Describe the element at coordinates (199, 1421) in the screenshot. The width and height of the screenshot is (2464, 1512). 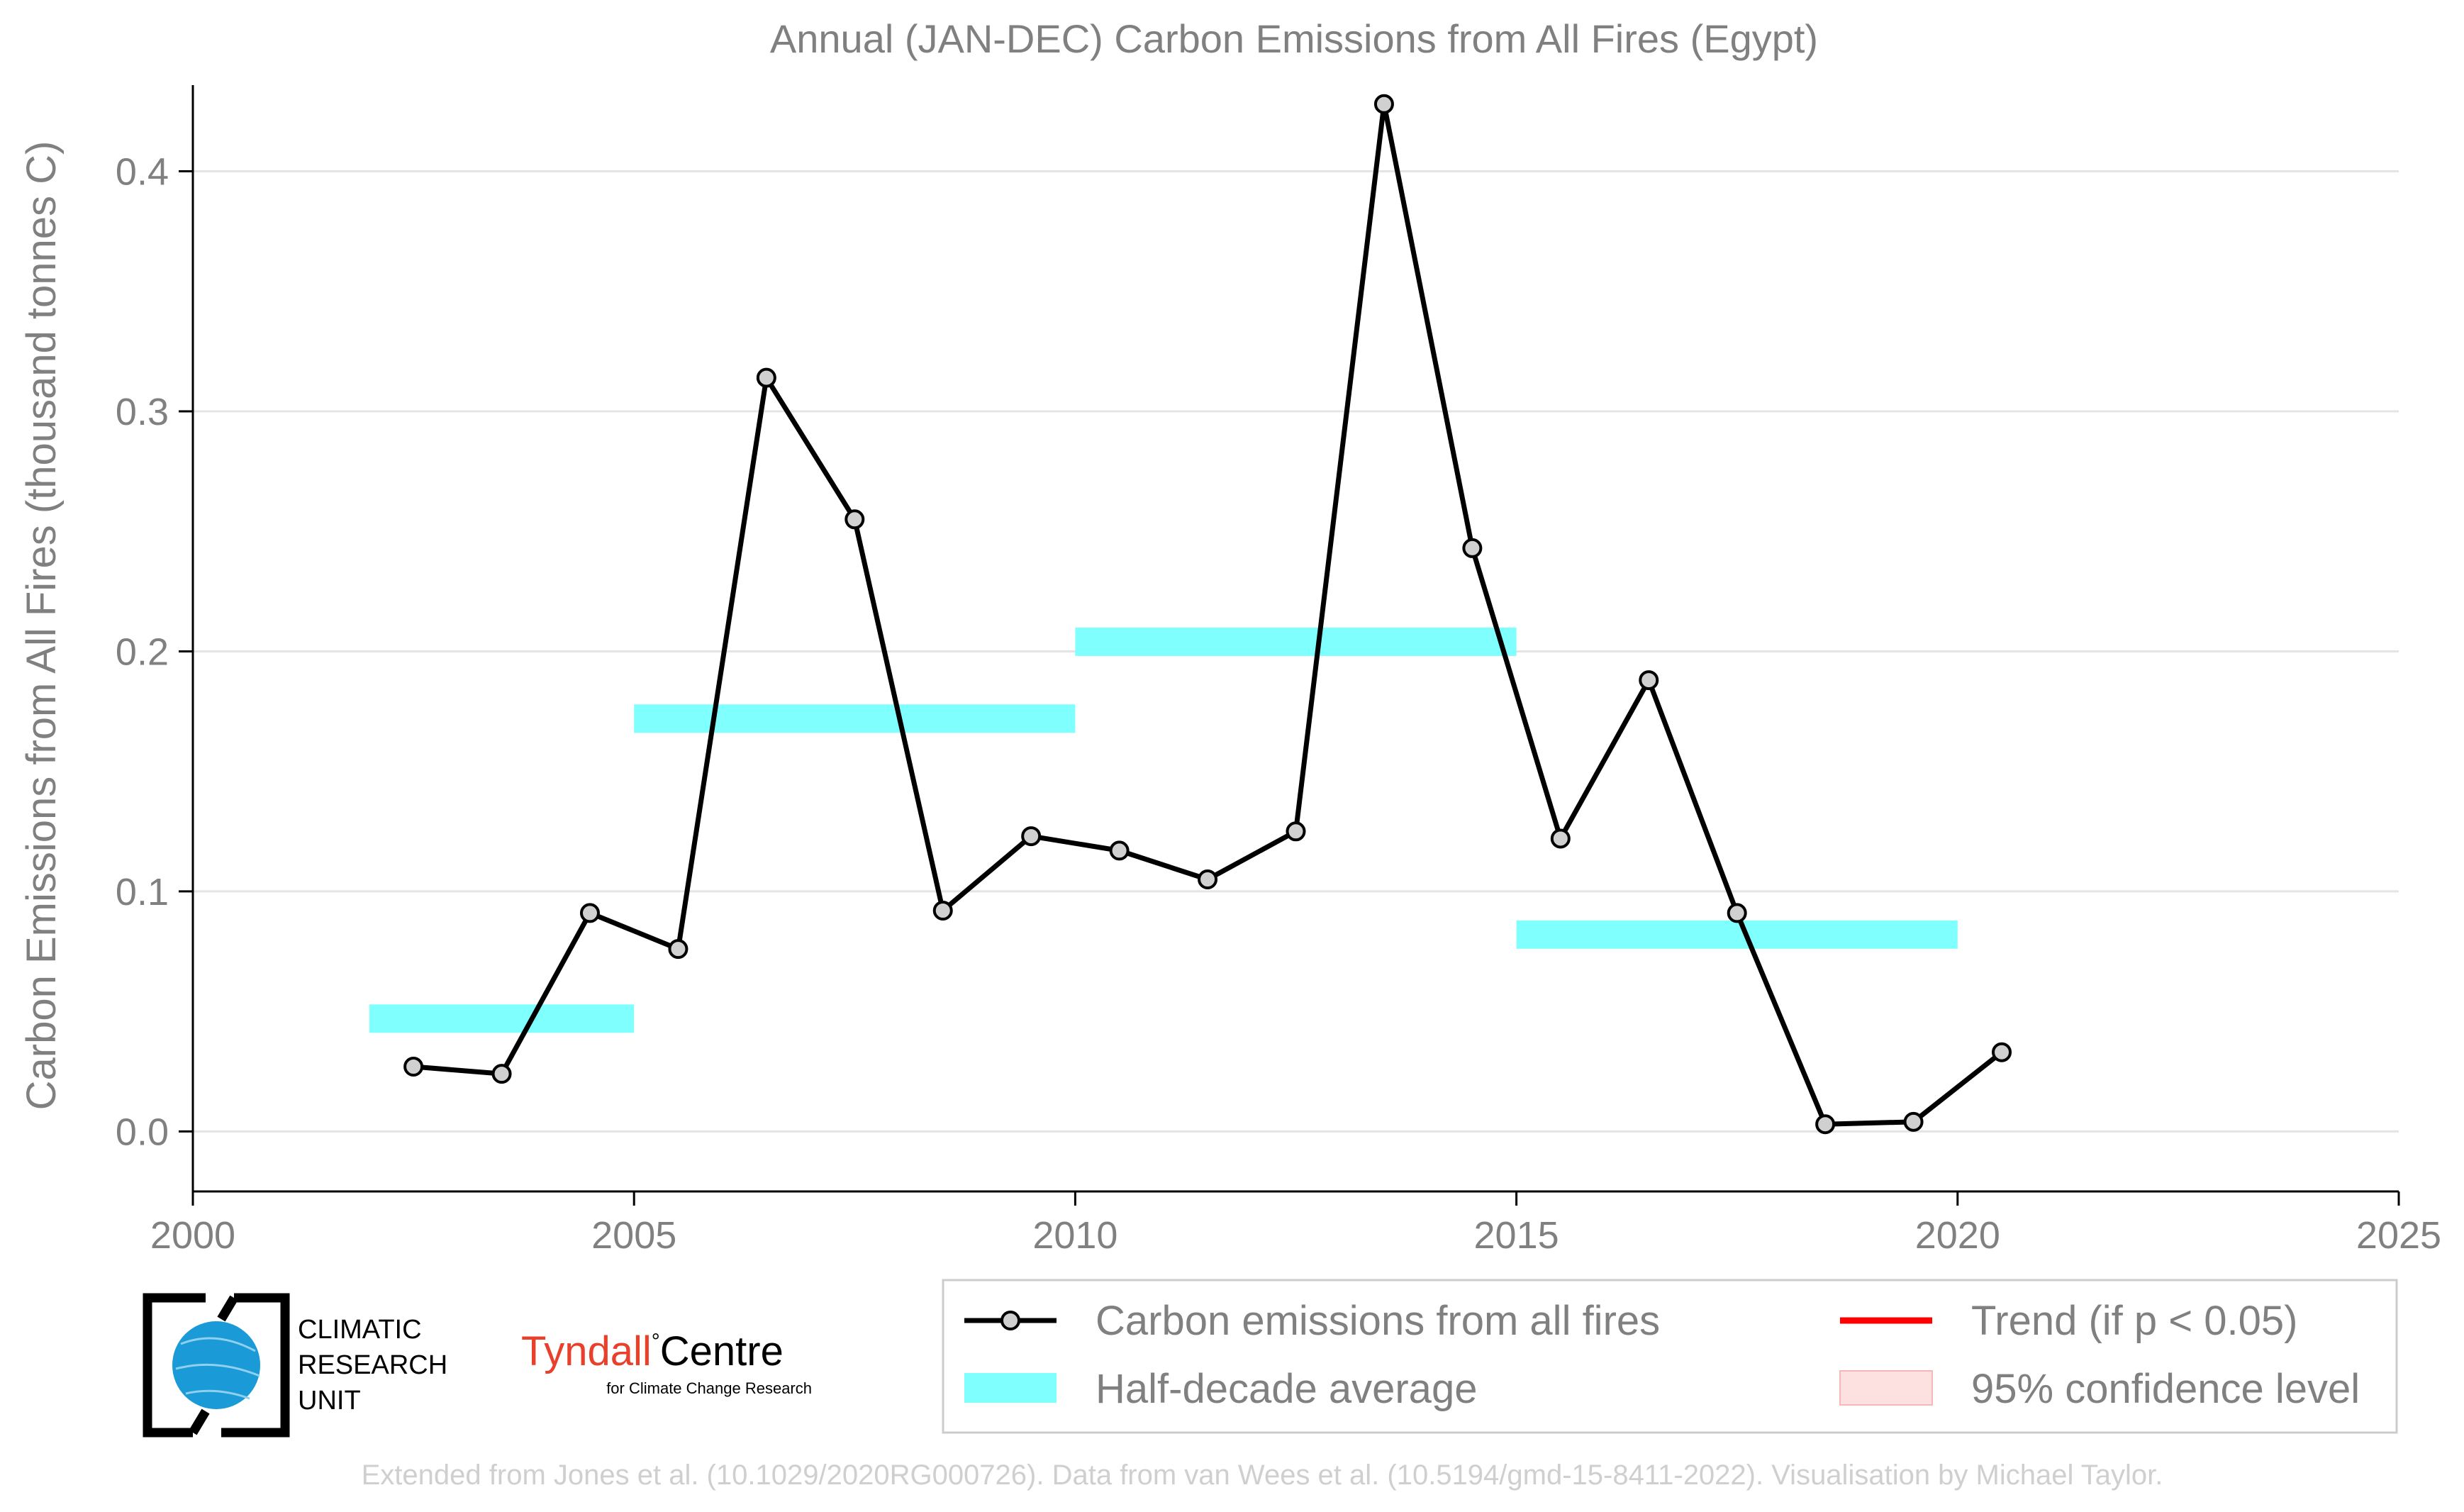
I see `cru-logo-slash-bottom` at that location.